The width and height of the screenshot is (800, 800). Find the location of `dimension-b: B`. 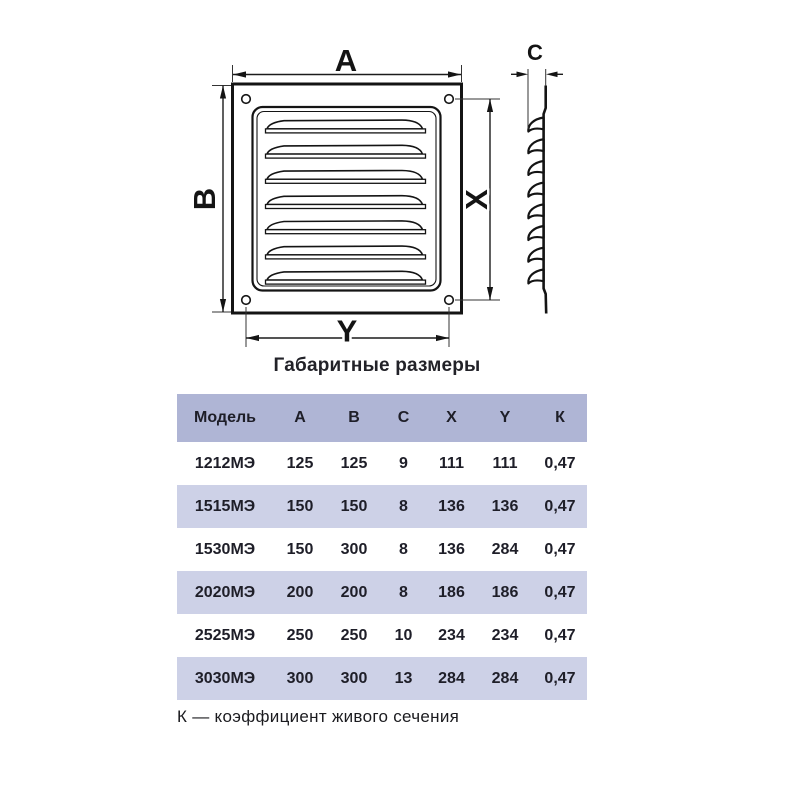

dimension-b: B is located at coordinates (208, 199).